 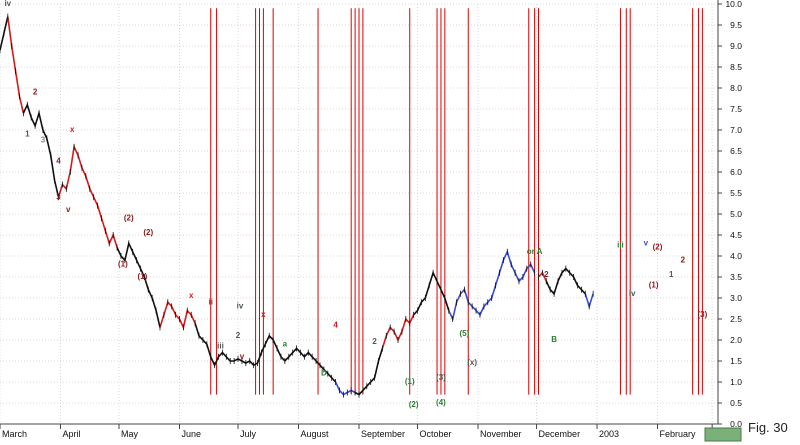 I want to click on x-tick-label: November, so click(x=501, y=434).